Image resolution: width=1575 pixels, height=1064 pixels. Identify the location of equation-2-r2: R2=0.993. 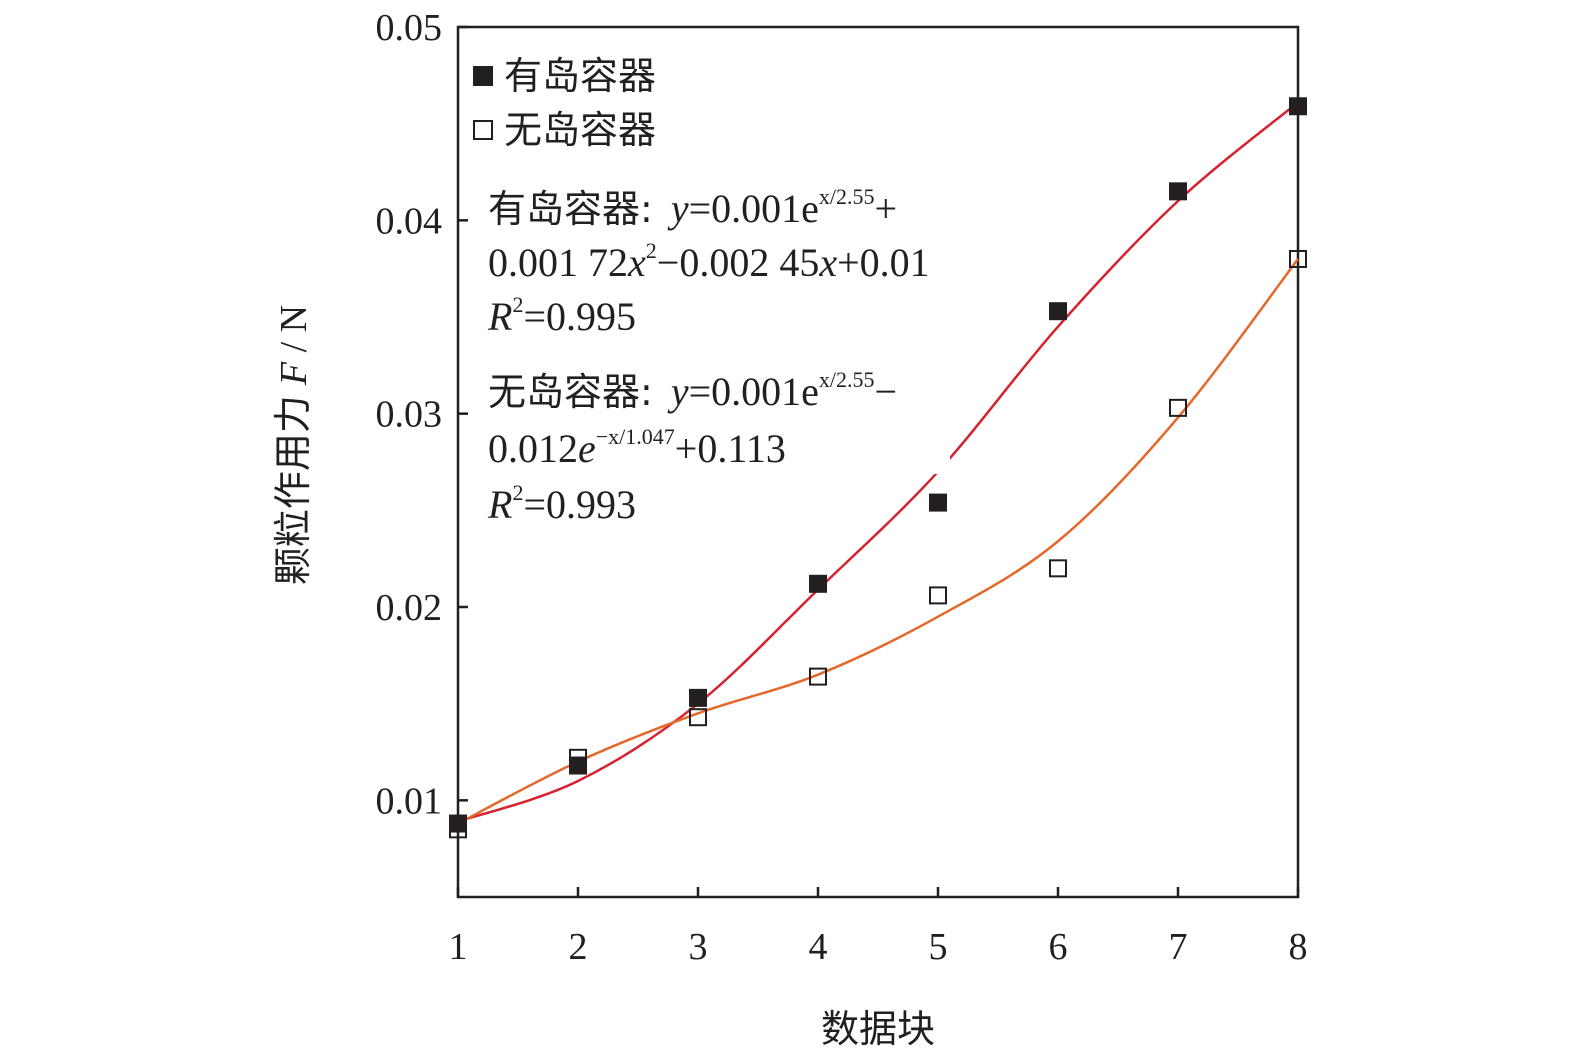
(561, 503).